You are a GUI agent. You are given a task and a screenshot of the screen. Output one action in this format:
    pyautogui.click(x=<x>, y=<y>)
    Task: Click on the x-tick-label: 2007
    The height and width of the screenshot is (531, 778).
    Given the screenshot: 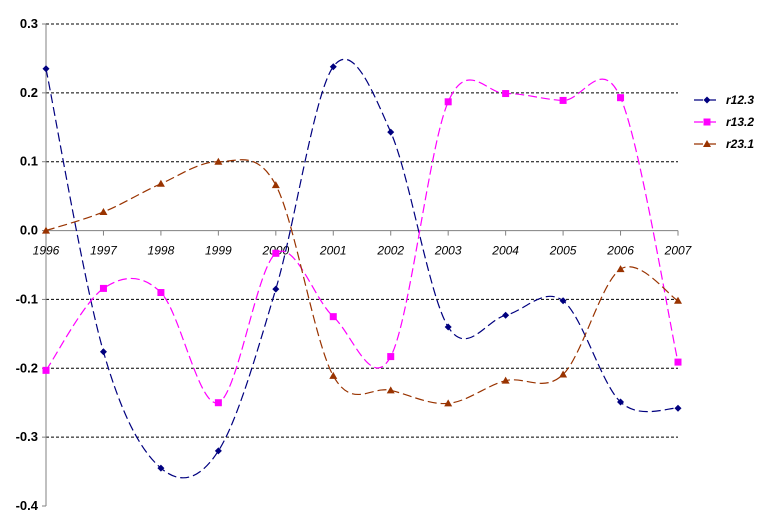 What is the action you would take?
    pyautogui.click(x=678, y=251)
    